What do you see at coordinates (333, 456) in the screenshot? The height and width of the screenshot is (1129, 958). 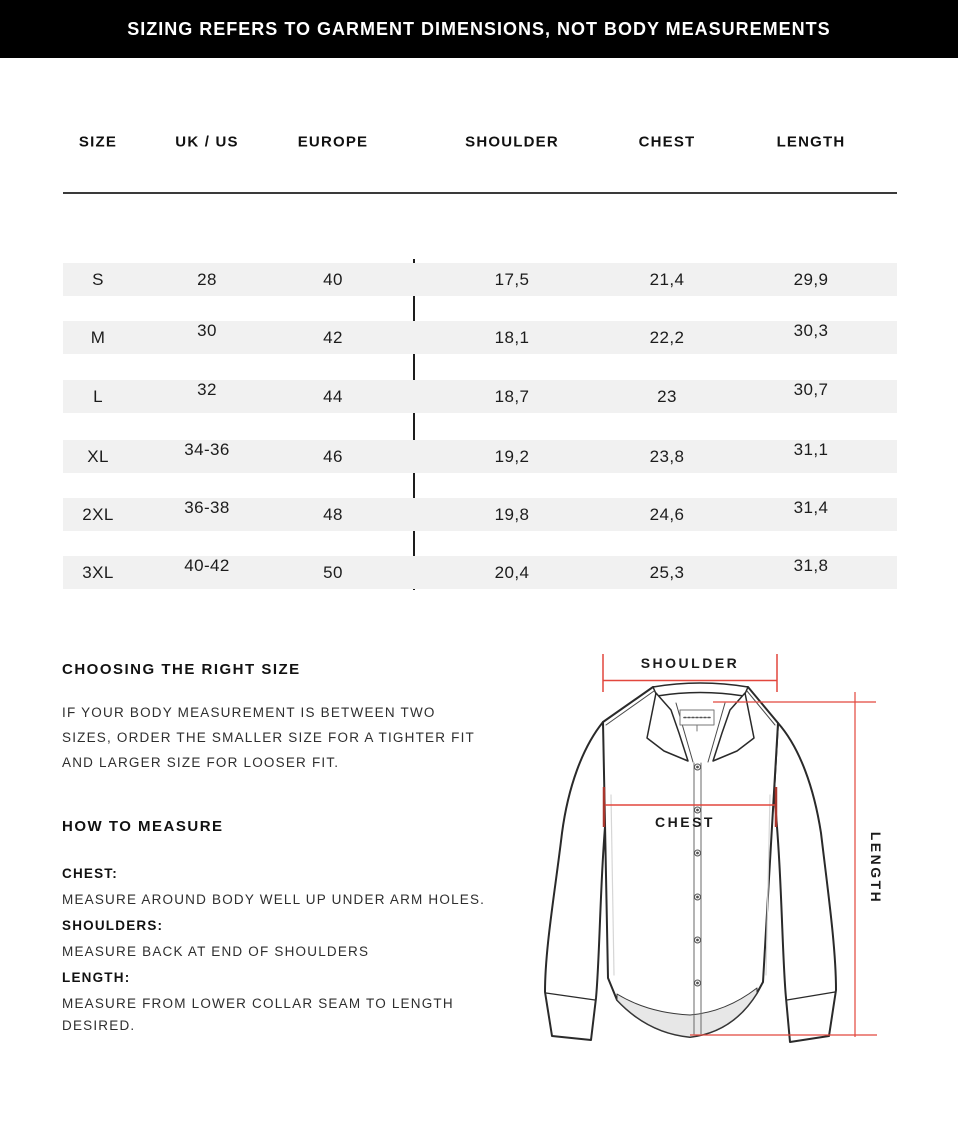 I see `cell-europe: 46` at bounding box center [333, 456].